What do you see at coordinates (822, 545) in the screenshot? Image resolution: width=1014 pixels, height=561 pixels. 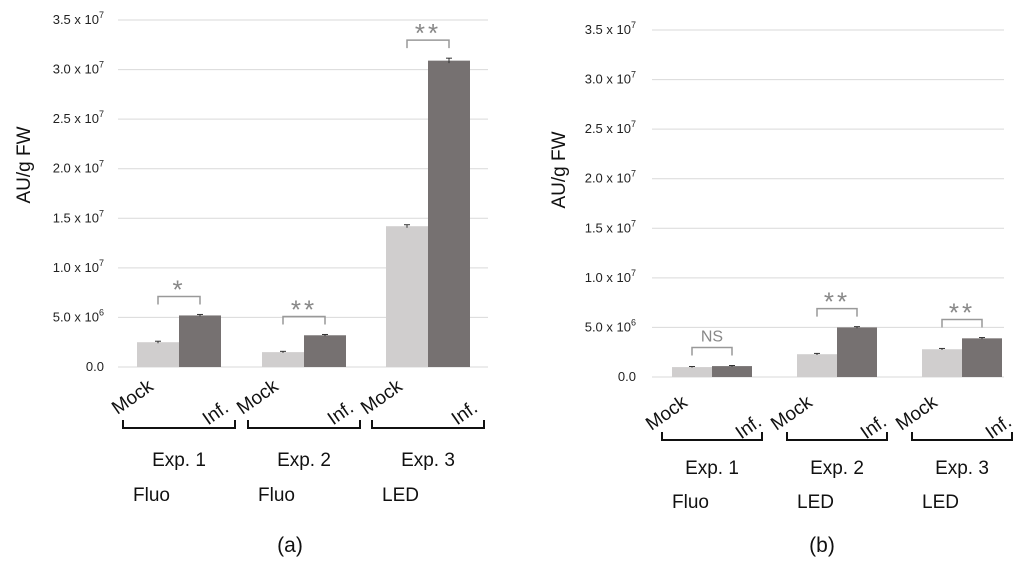 I see `panel-label: (b)` at bounding box center [822, 545].